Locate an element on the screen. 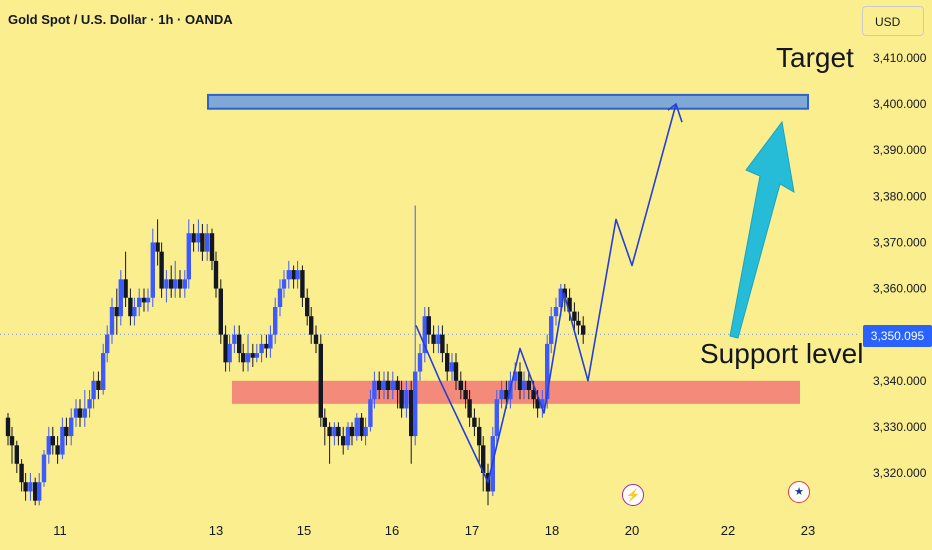 The height and width of the screenshot is (550, 932). price-tick-label: 3,340.000 is located at coordinates (900, 381).